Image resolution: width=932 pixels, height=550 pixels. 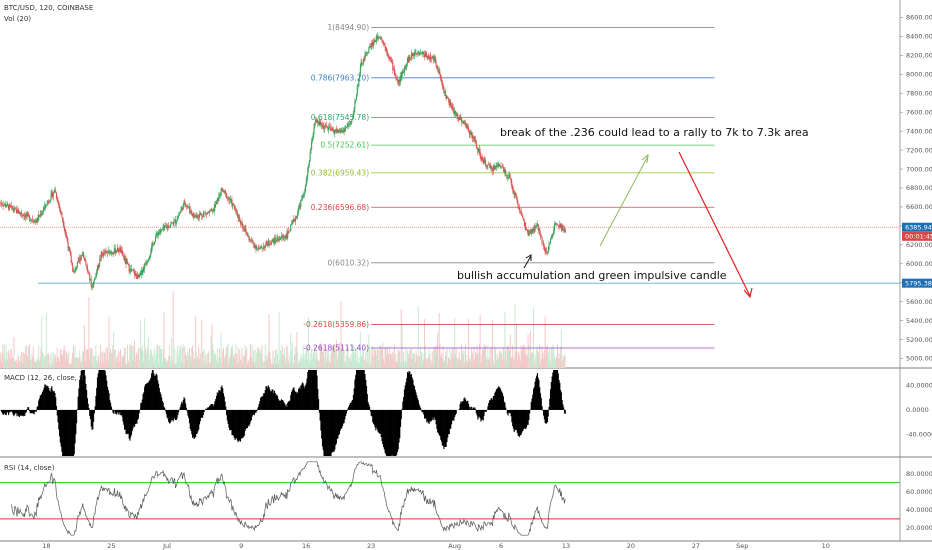 What do you see at coordinates (566, 546) in the screenshot?
I see `time-tick-label: 13` at bounding box center [566, 546].